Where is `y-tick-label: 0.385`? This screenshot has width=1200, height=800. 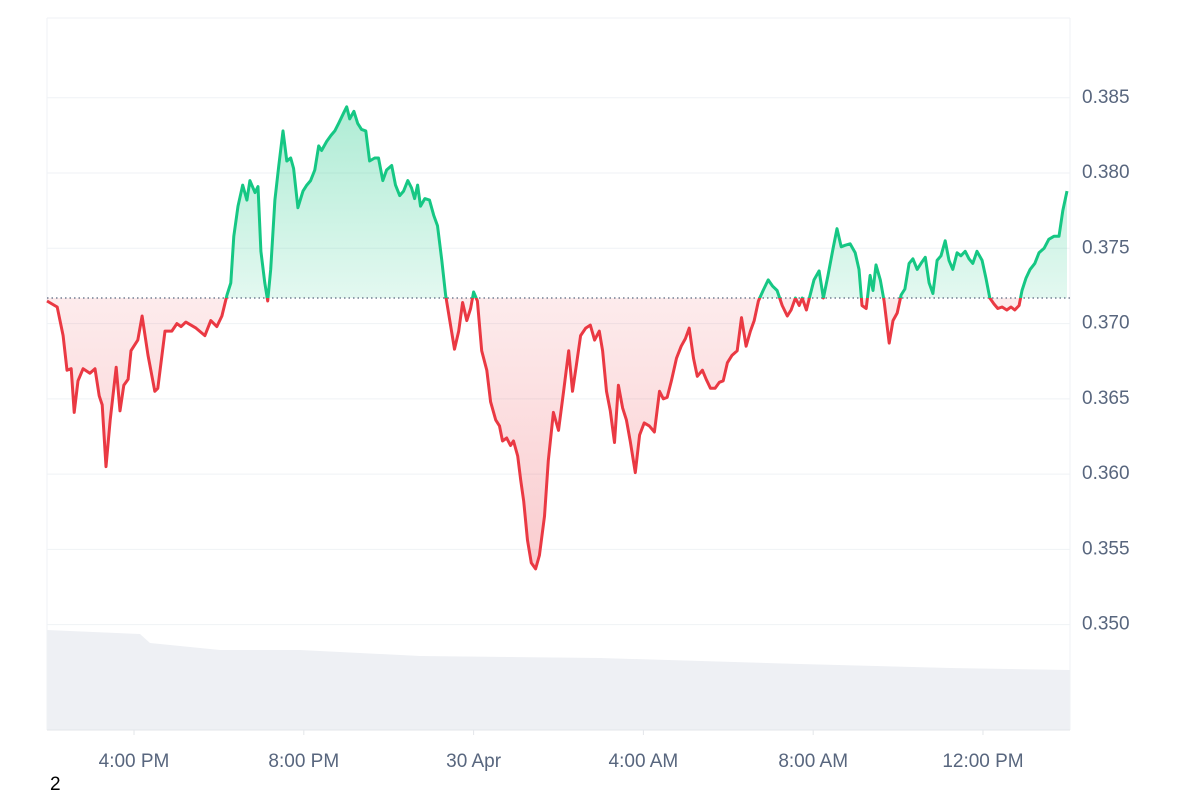
y-tick-label: 0.385 is located at coordinates (1106, 97).